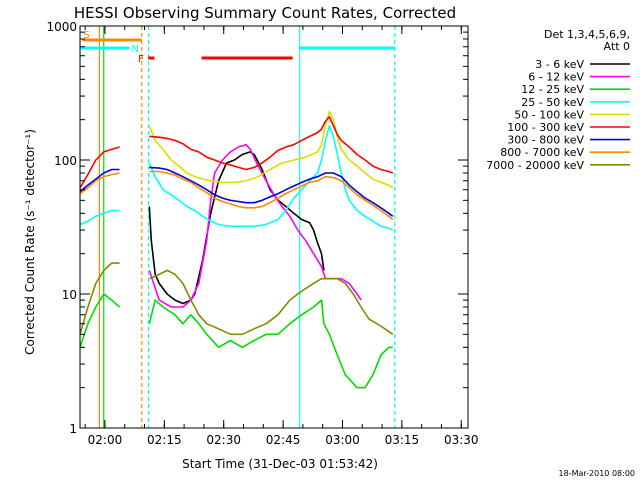  I want to click on y-tick-label-0: 1, so click(73, 429).